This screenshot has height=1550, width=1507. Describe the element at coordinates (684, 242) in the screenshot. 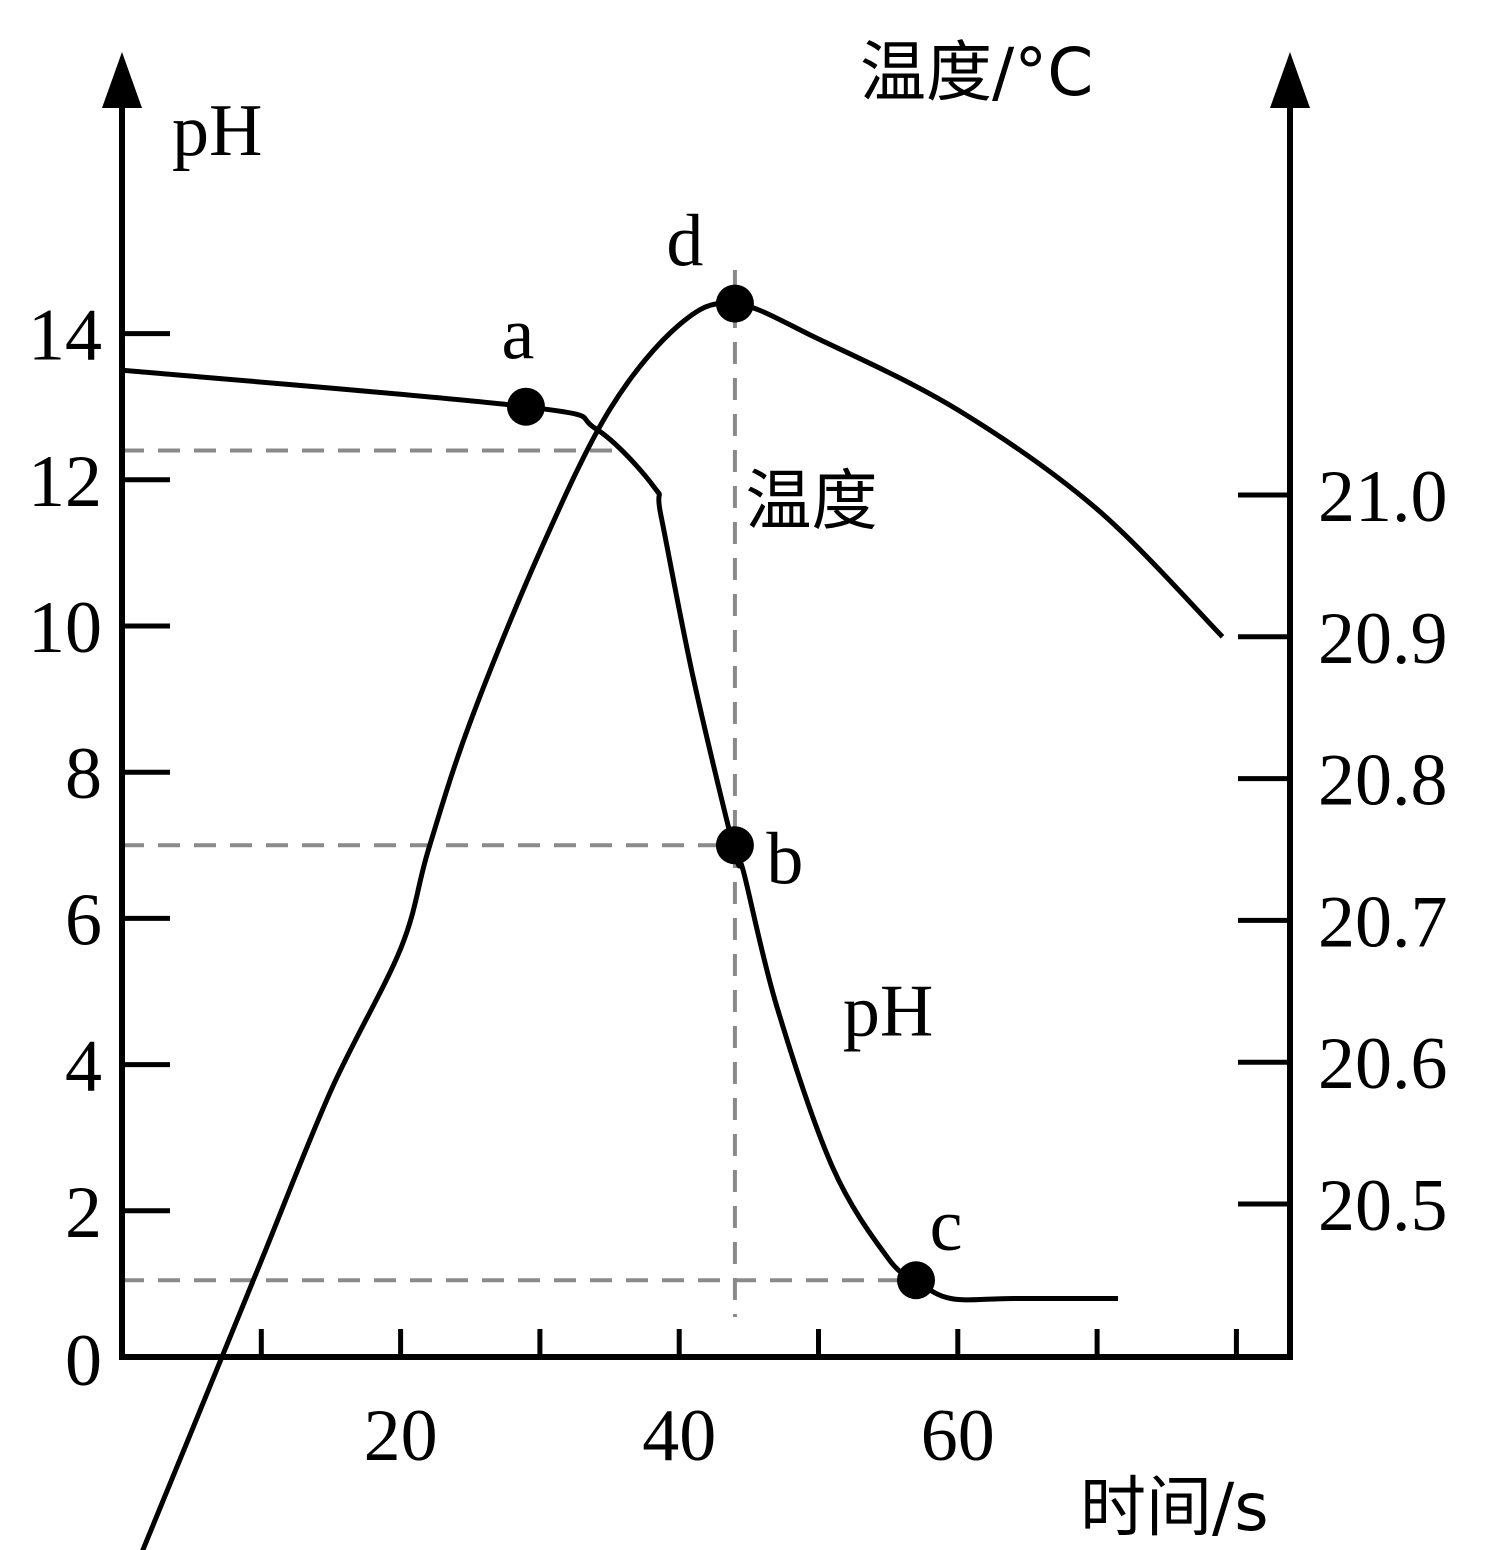

I see `point-label-d: d` at that location.